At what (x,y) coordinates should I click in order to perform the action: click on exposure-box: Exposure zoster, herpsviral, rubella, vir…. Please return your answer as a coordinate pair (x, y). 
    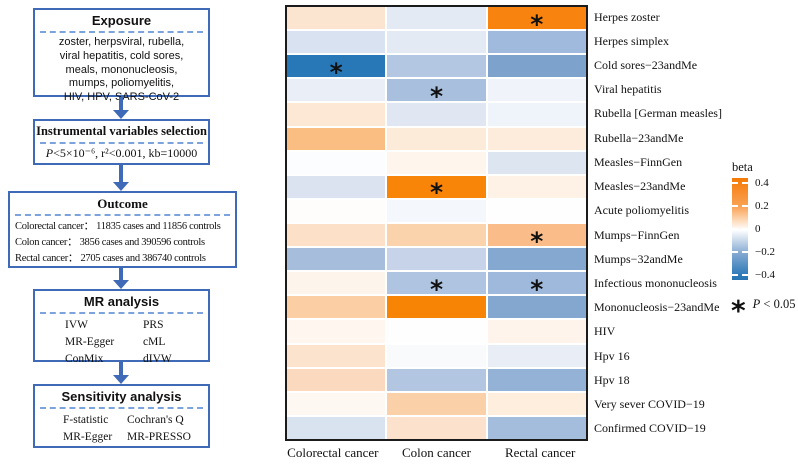
    Looking at the image, I should click on (121, 55).